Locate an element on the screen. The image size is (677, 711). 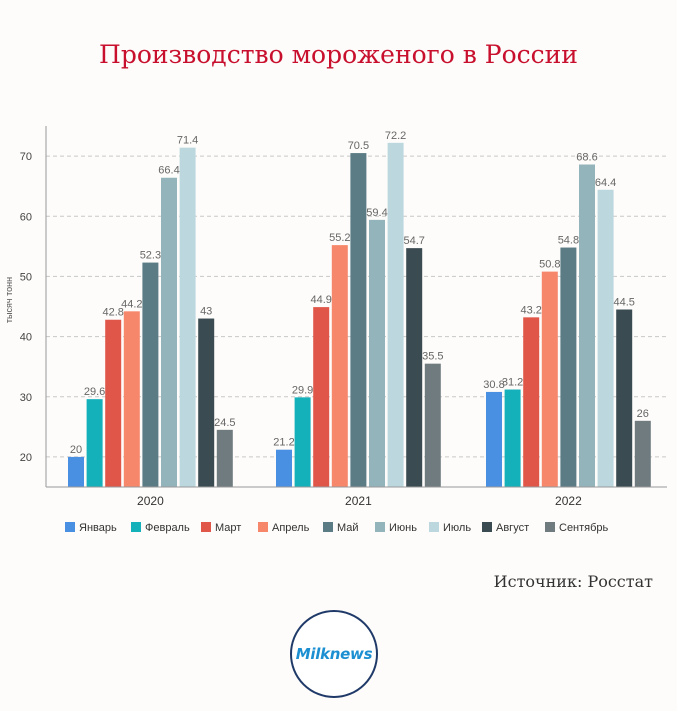
data-label: 72.2 is located at coordinates (395, 136).